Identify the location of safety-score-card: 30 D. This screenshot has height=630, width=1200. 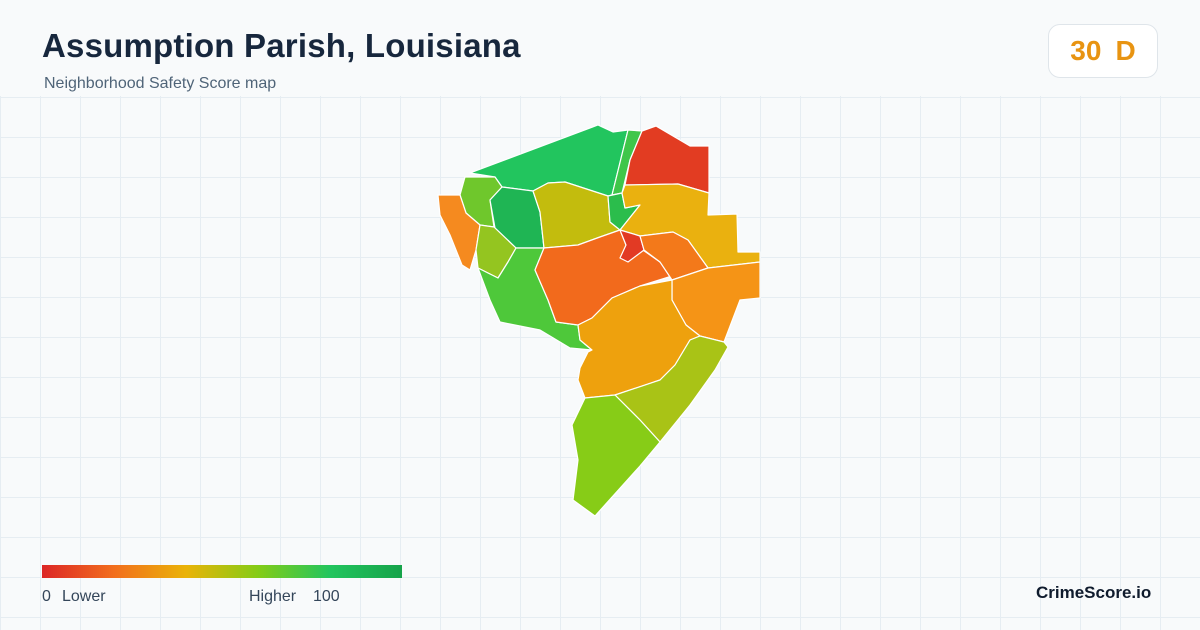
(1103, 51).